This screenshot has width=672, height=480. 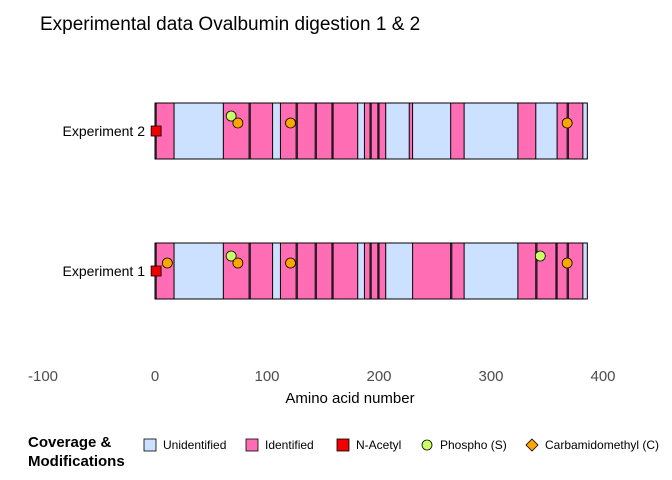 I want to click on x-tick-label: 100, so click(x=266, y=376).